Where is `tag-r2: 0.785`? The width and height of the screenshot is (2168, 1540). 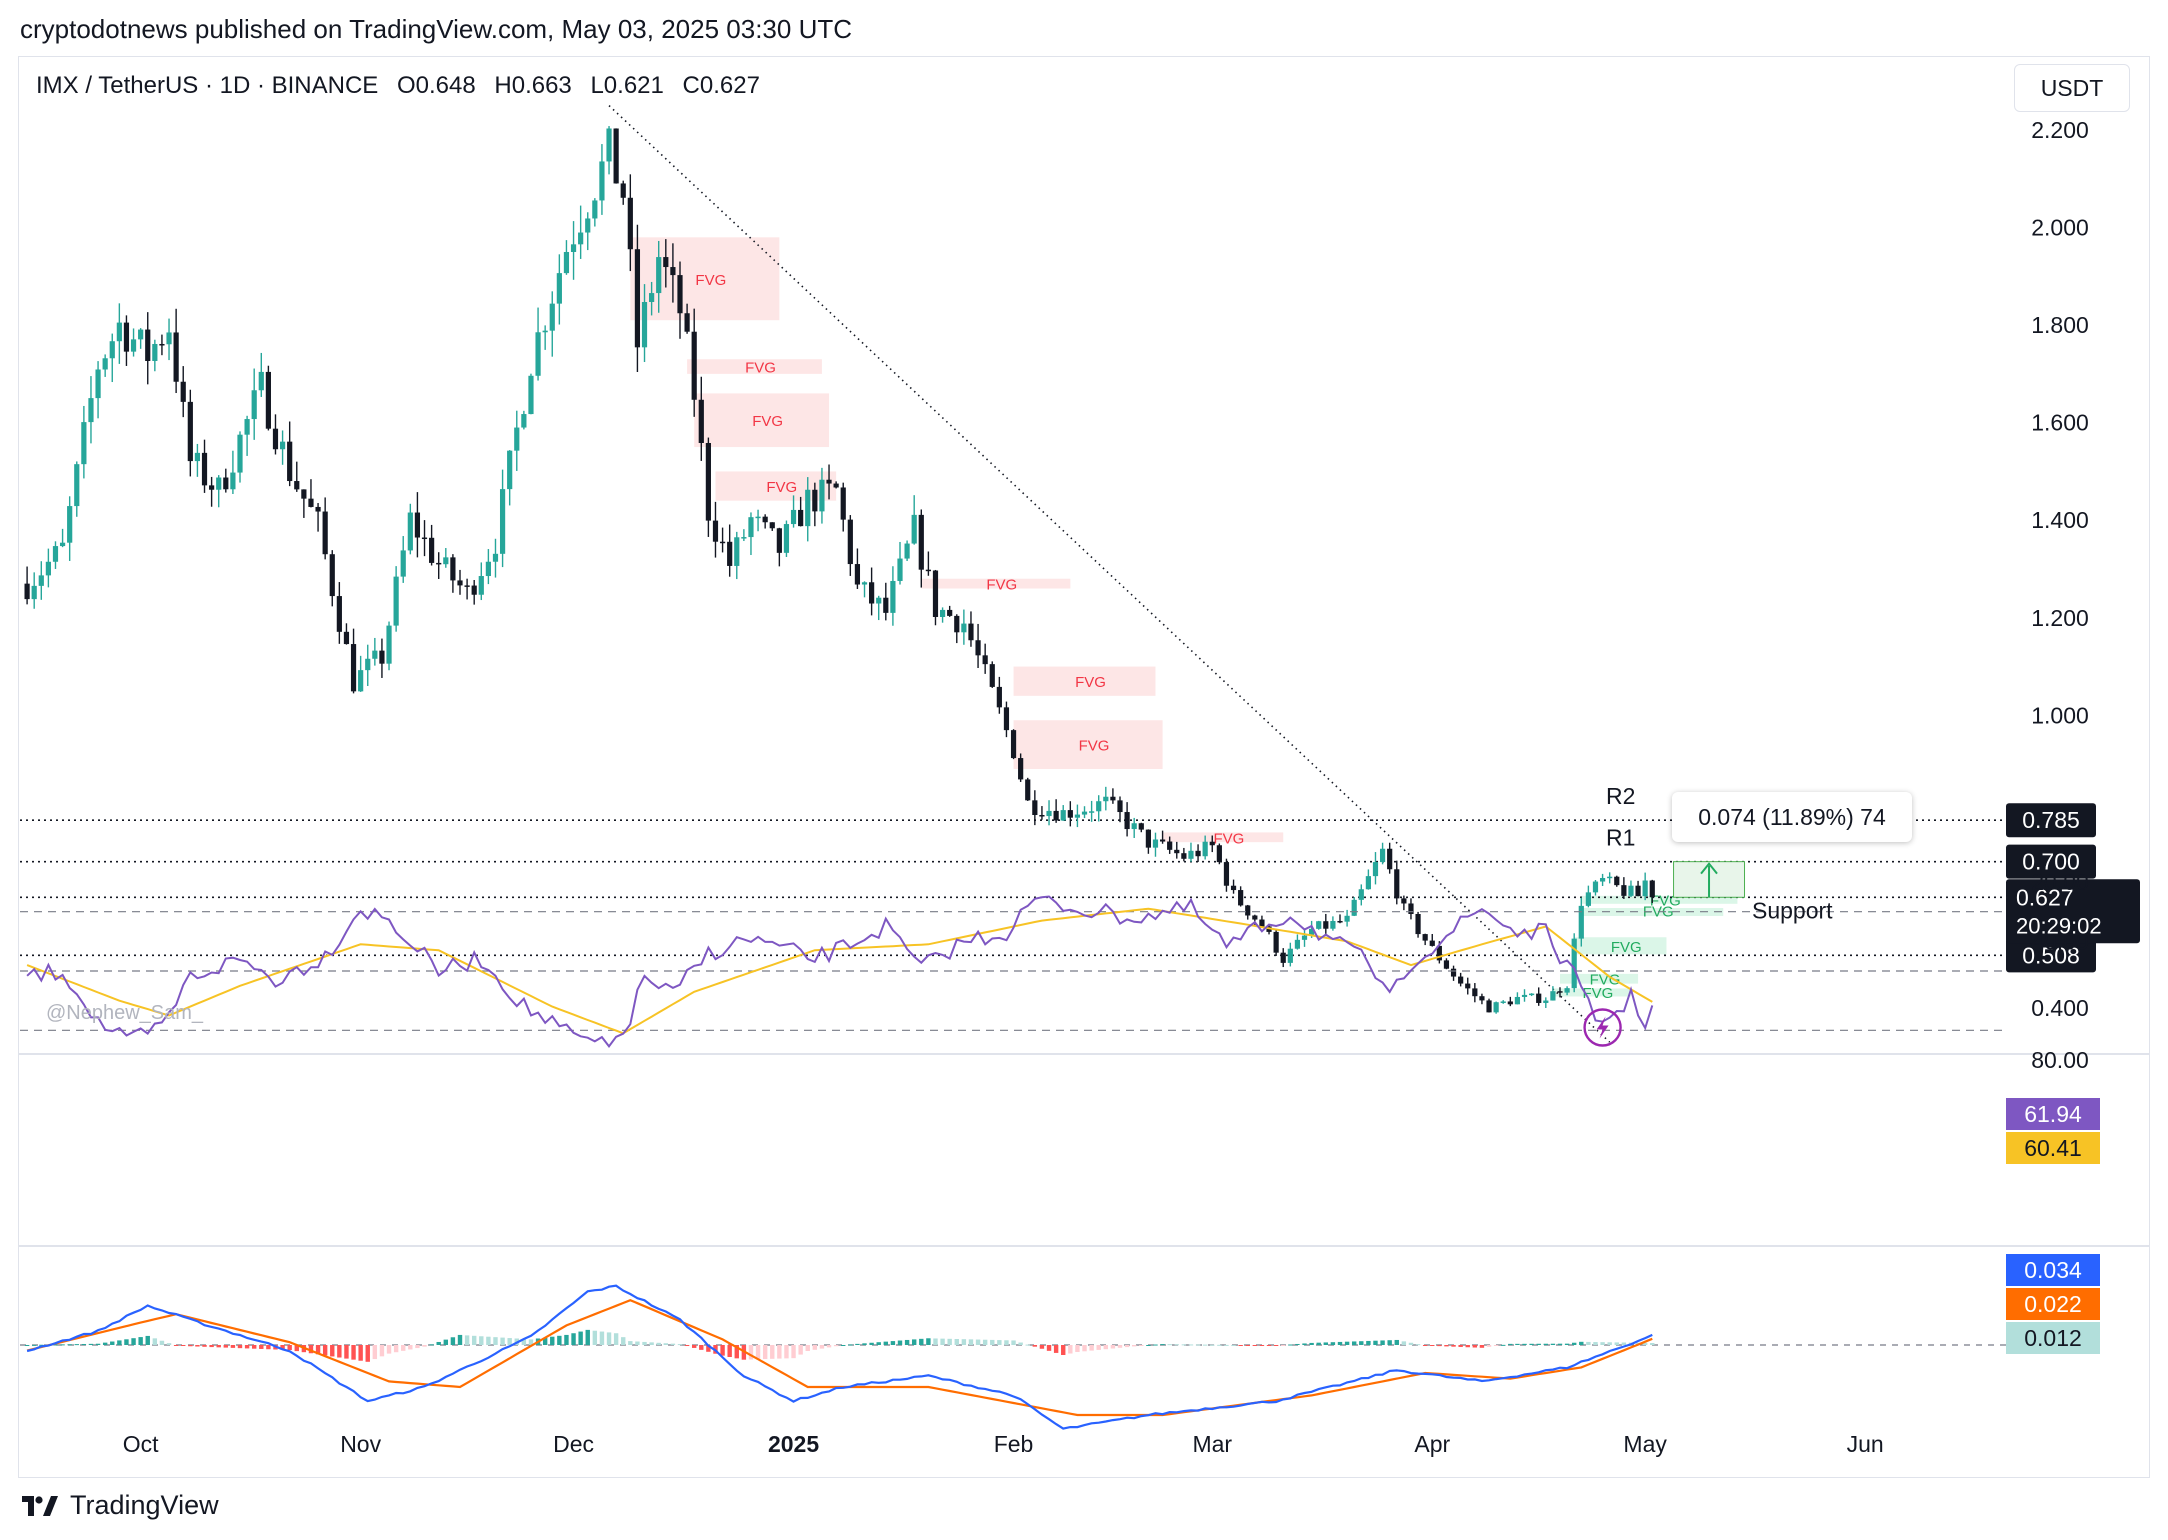
tag-r2: 0.785 is located at coordinates (2051, 820).